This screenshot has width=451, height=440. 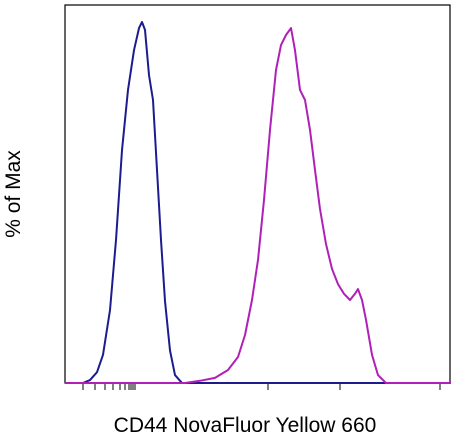 What do you see at coordinates (13, 194) in the screenshot?
I see `y-axis-label: % of Max` at bounding box center [13, 194].